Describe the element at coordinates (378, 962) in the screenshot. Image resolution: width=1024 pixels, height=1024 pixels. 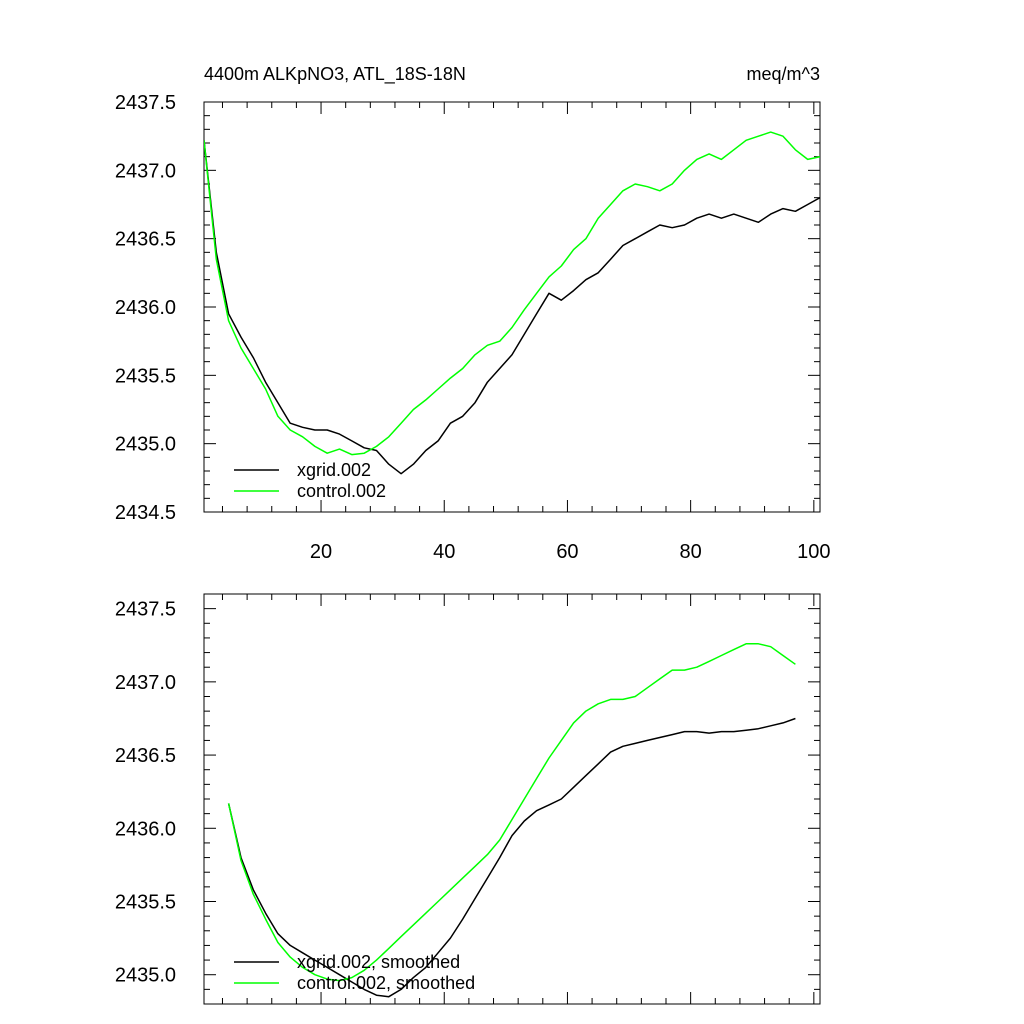
I see `legend-label: xgrid.002, smoothed` at that location.